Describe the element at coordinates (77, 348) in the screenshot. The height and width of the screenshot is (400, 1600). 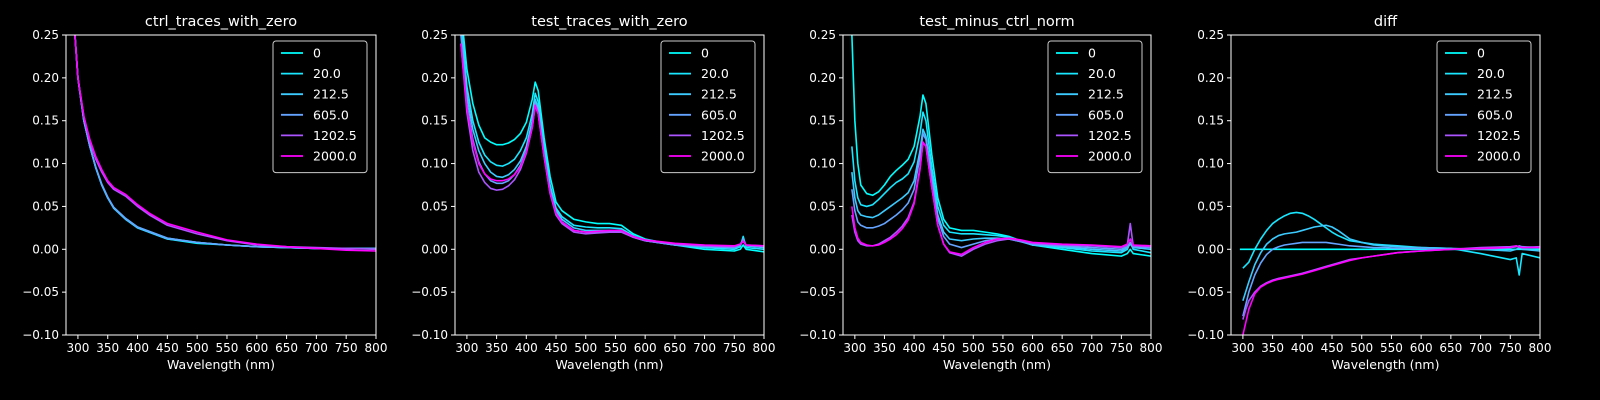
I see `x-tick-label: 300` at that location.